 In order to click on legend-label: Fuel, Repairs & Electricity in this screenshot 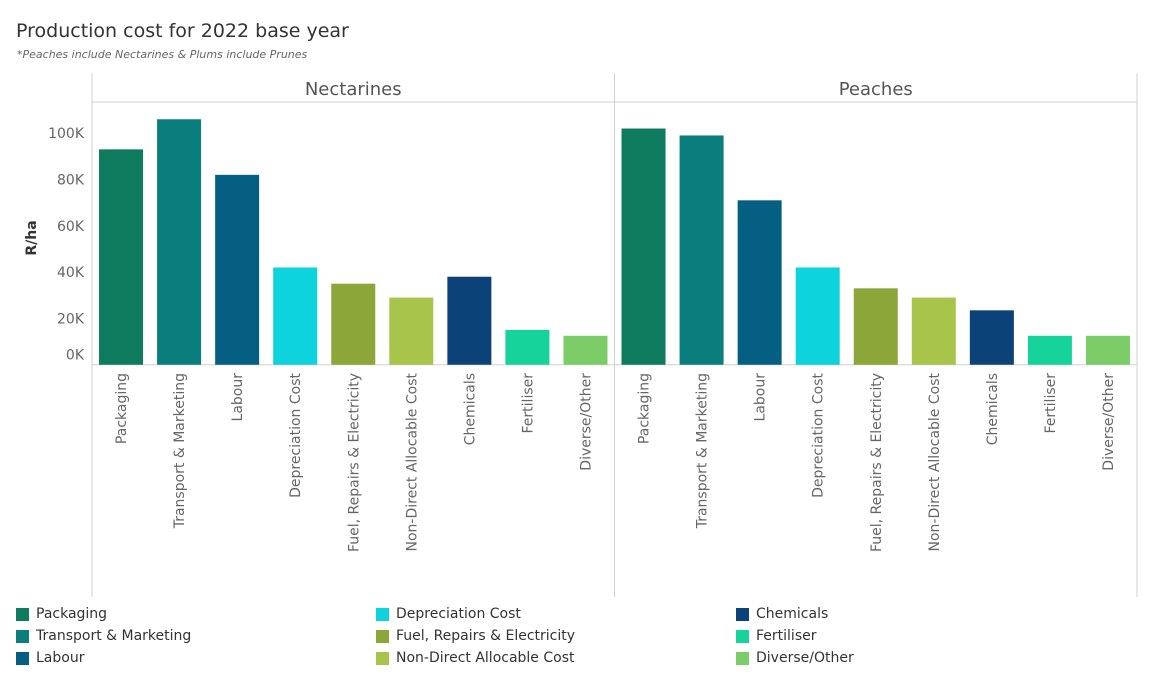, I will do `click(486, 636)`.